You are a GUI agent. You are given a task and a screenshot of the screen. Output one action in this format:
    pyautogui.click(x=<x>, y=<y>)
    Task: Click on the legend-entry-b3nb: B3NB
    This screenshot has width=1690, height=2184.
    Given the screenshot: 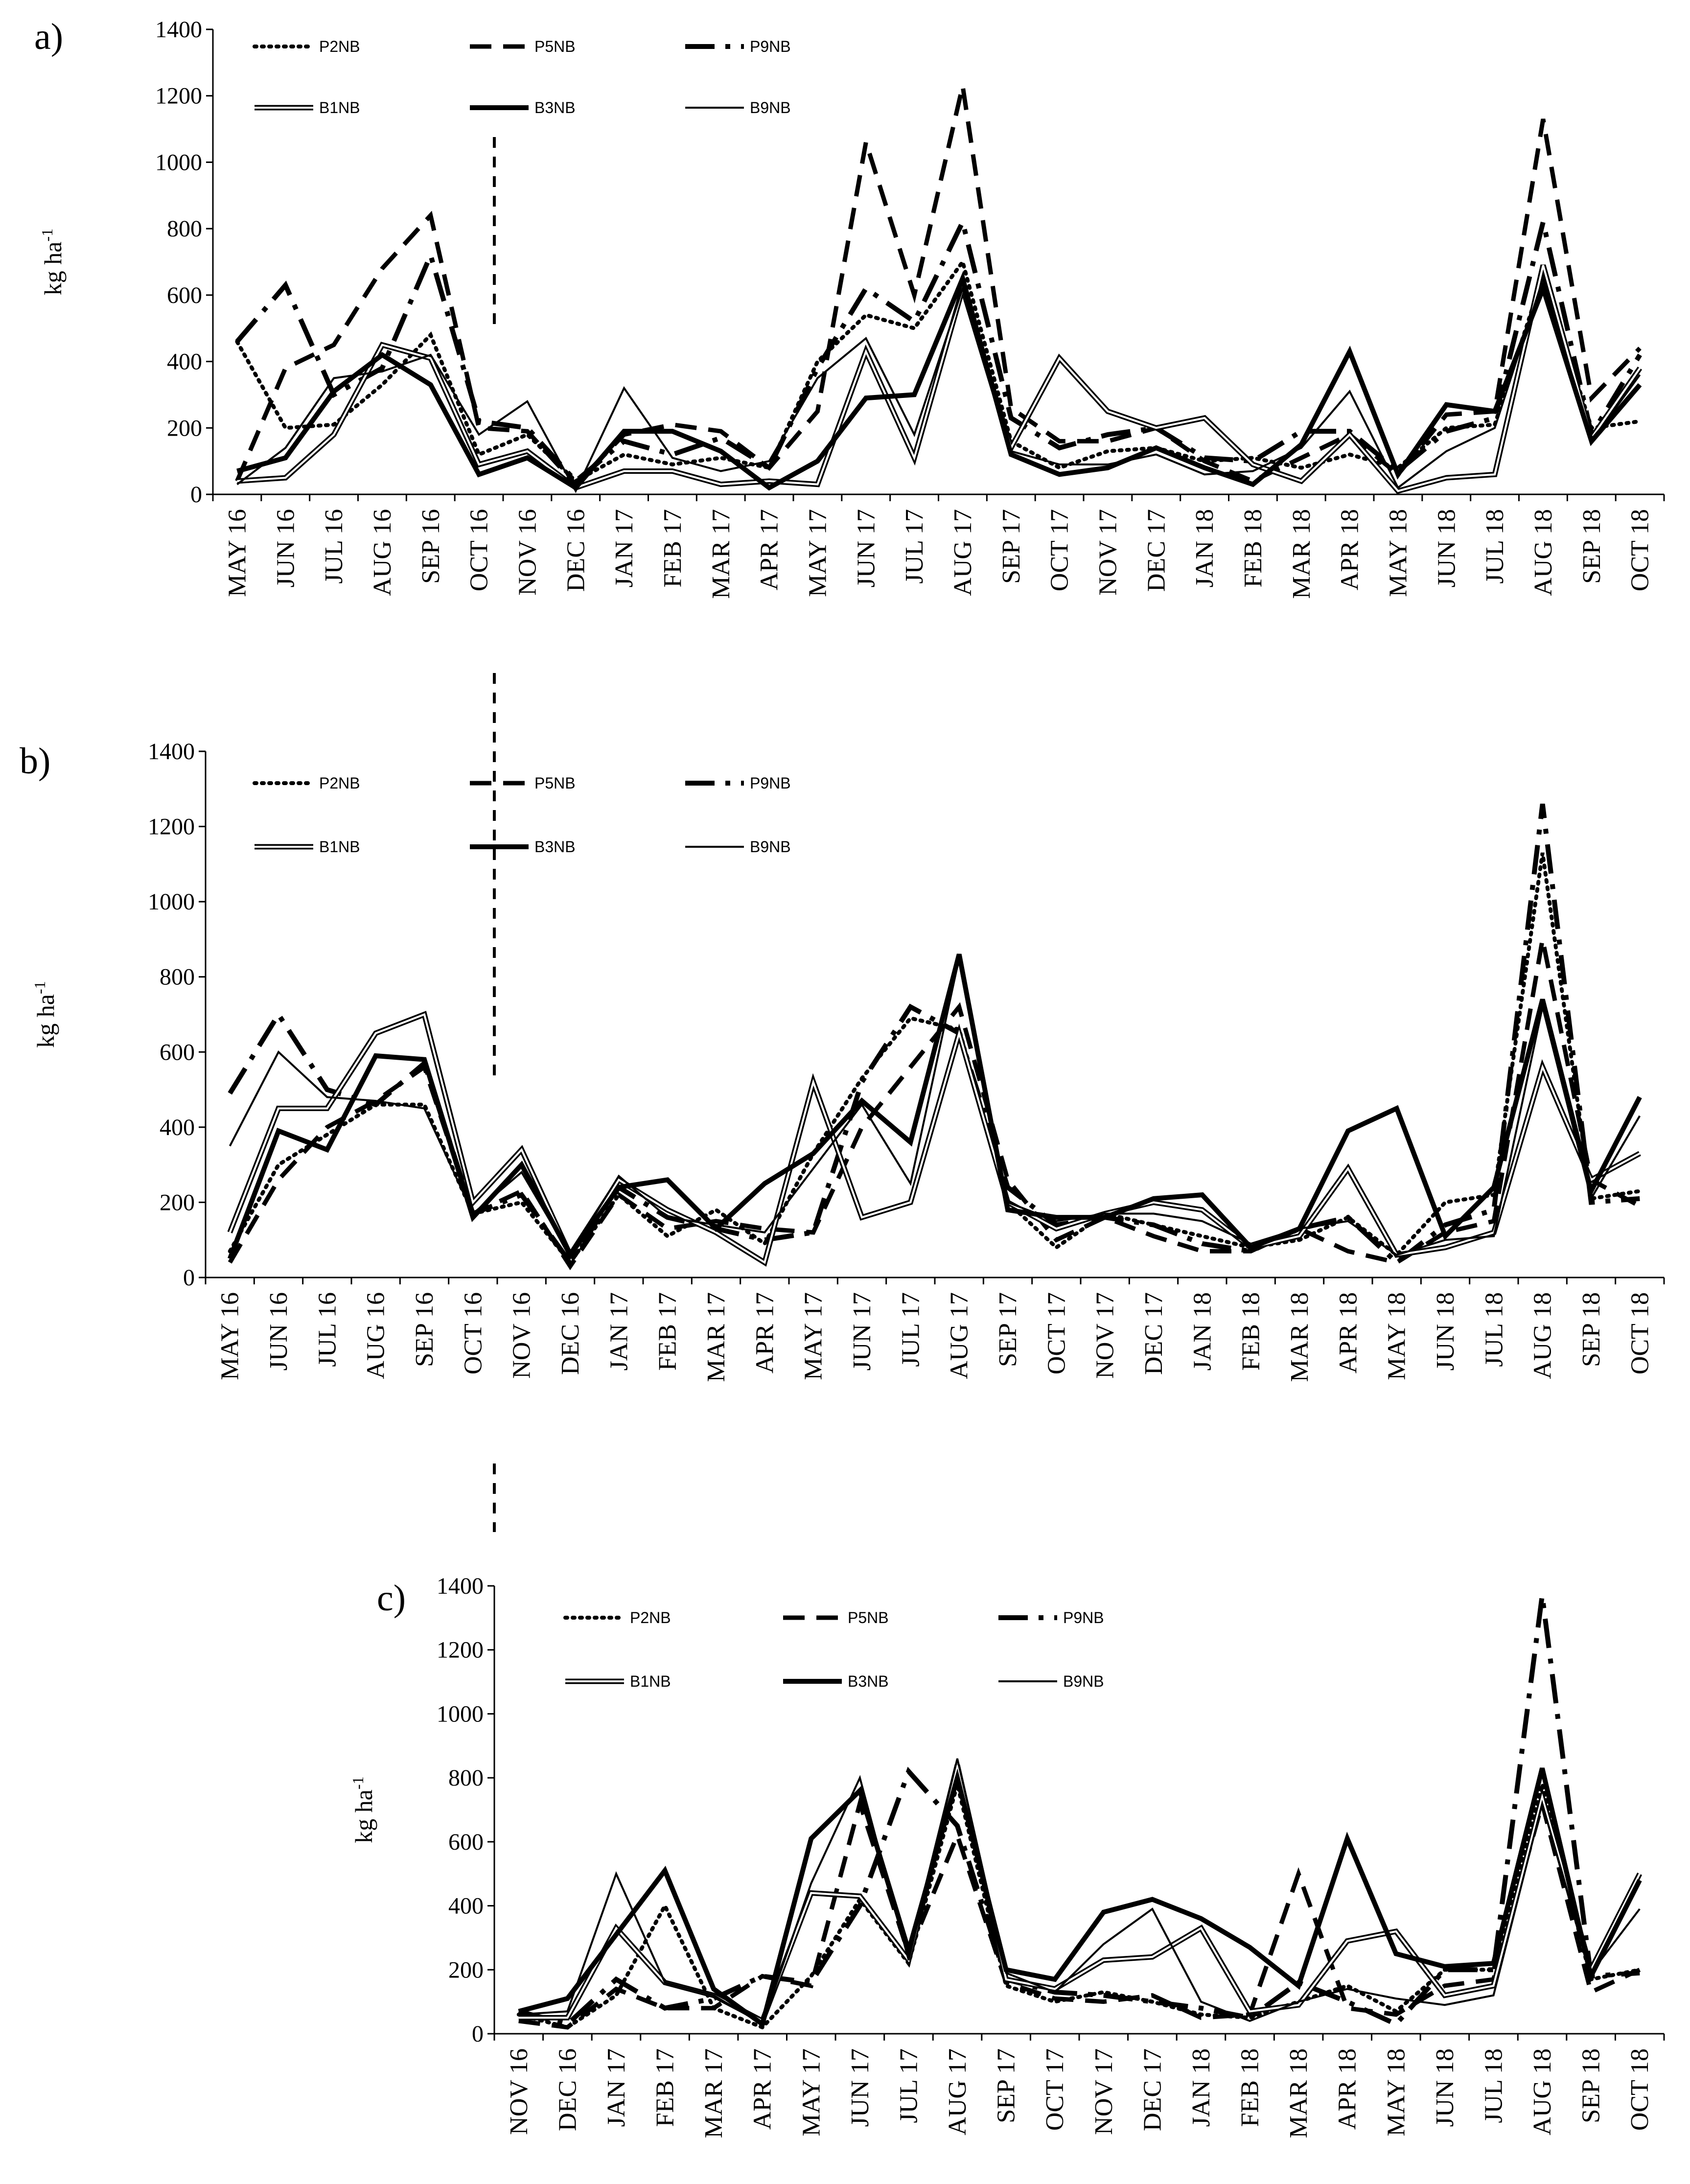 What is the action you would take?
    pyautogui.click(x=523, y=107)
    